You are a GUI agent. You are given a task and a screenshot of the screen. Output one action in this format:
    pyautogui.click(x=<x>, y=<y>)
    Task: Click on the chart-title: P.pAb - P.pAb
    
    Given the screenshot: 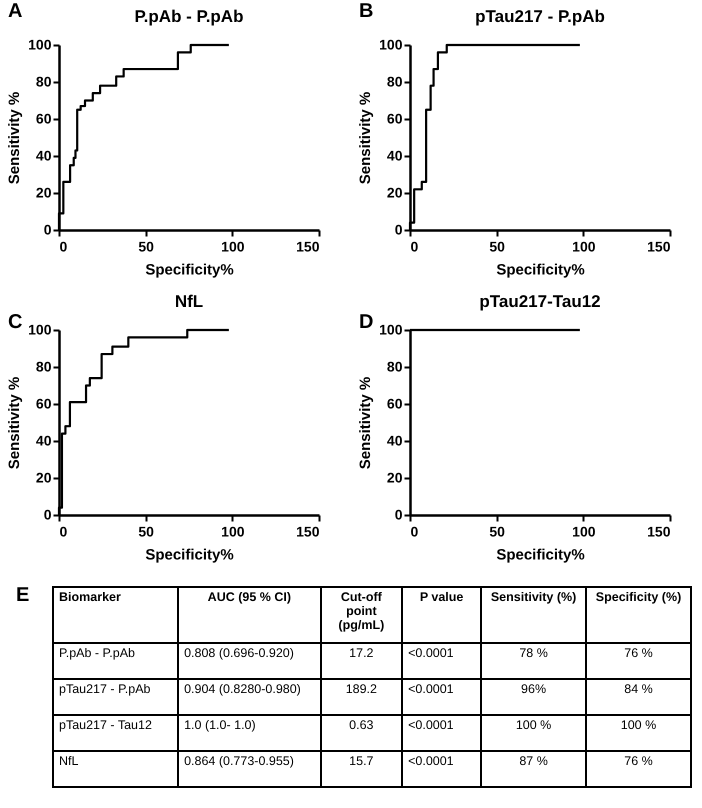 What is the action you would take?
    pyautogui.click(x=189, y=16)
    